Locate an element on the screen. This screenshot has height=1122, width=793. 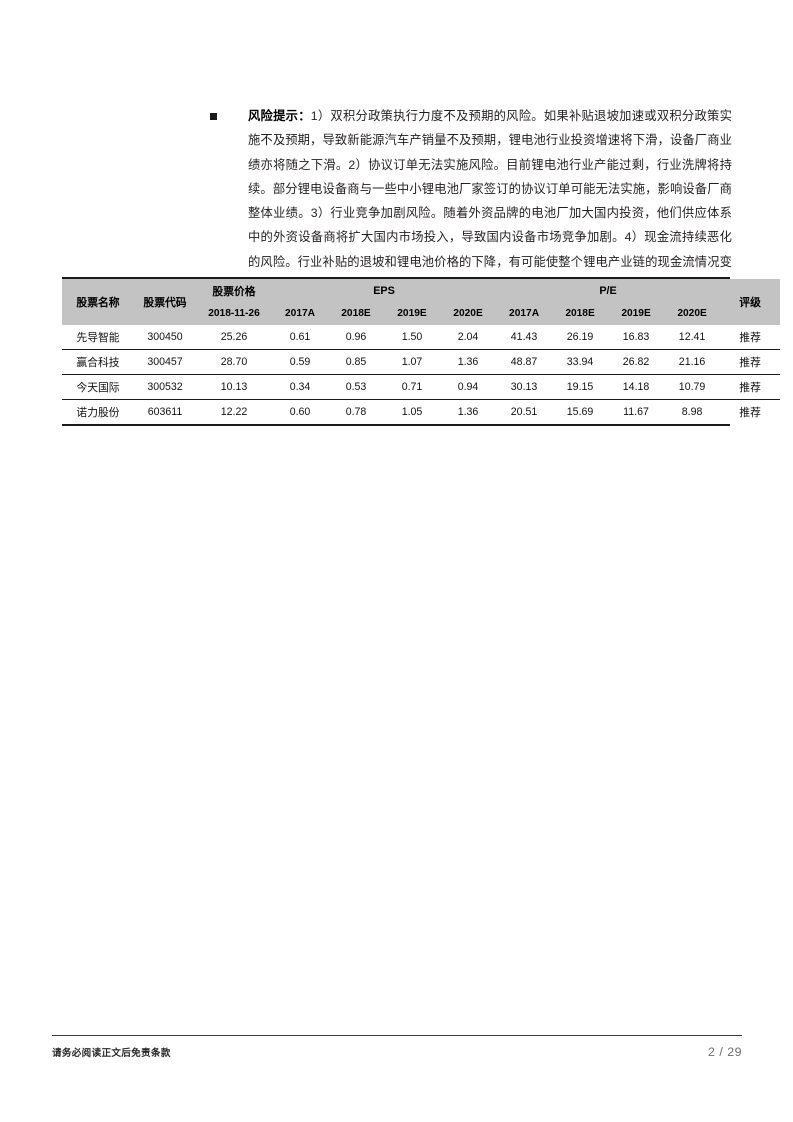
footer-page-number: 2 / 29 is located at coordinates (724, 1052).